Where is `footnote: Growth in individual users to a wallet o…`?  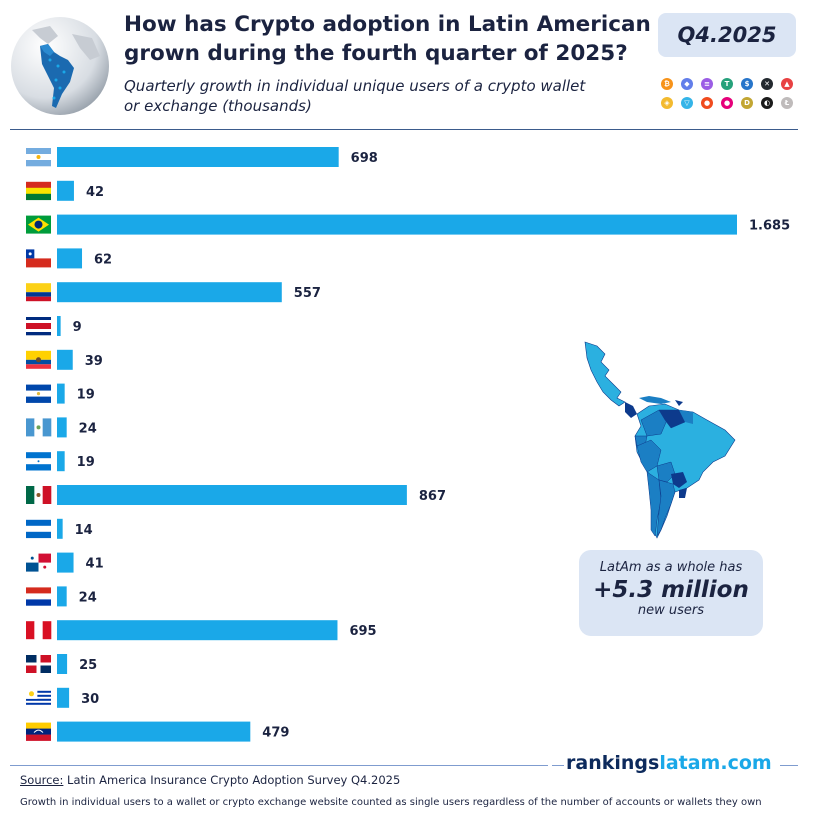 footnote: Growth in individual users to a wallet o… is located at coordinates (391, 802).